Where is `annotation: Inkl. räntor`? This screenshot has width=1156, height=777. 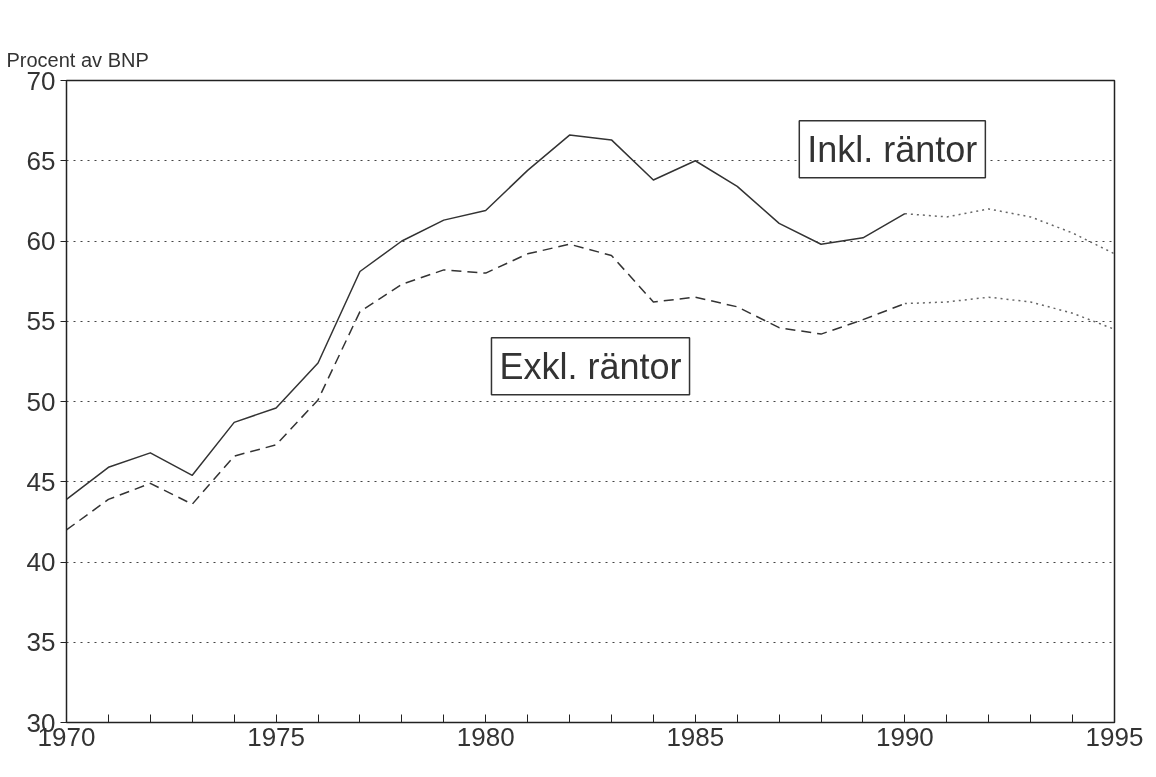 annotation: Inkl. räntor is located at coordinates (892, 149).